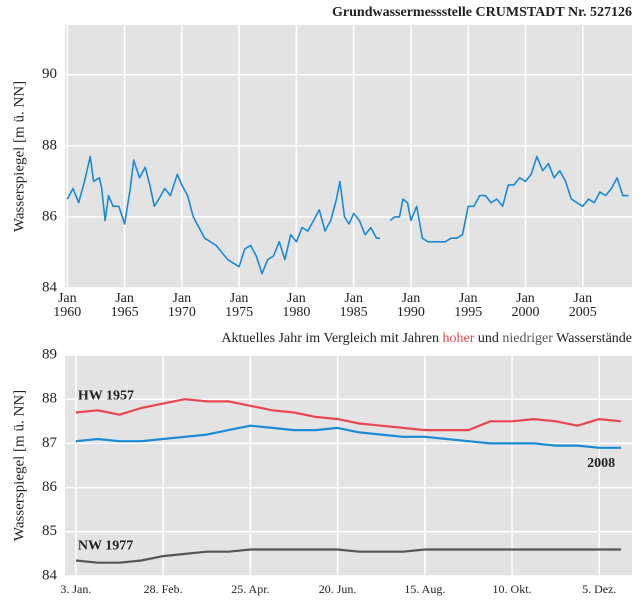 This screenshot has width=644, height=606. I want to click on x-tick-label: 25. Apr., so click(250, 589).